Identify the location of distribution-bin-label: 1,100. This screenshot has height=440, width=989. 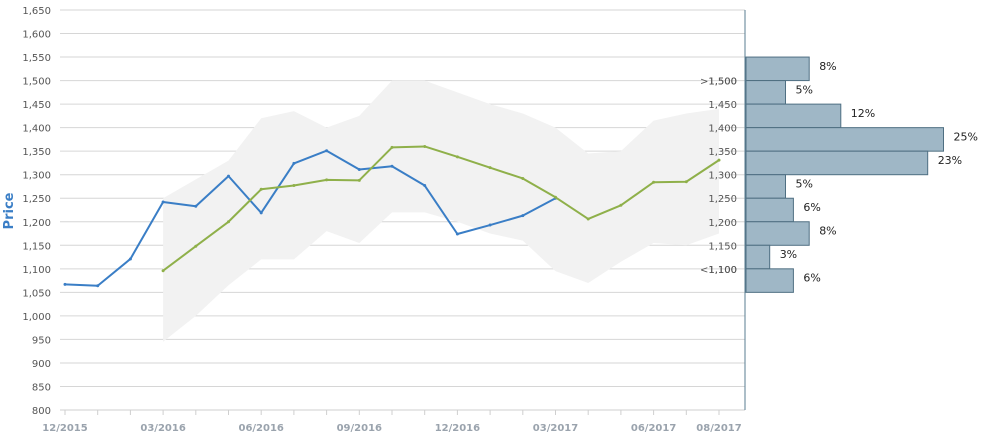
(722, 270).